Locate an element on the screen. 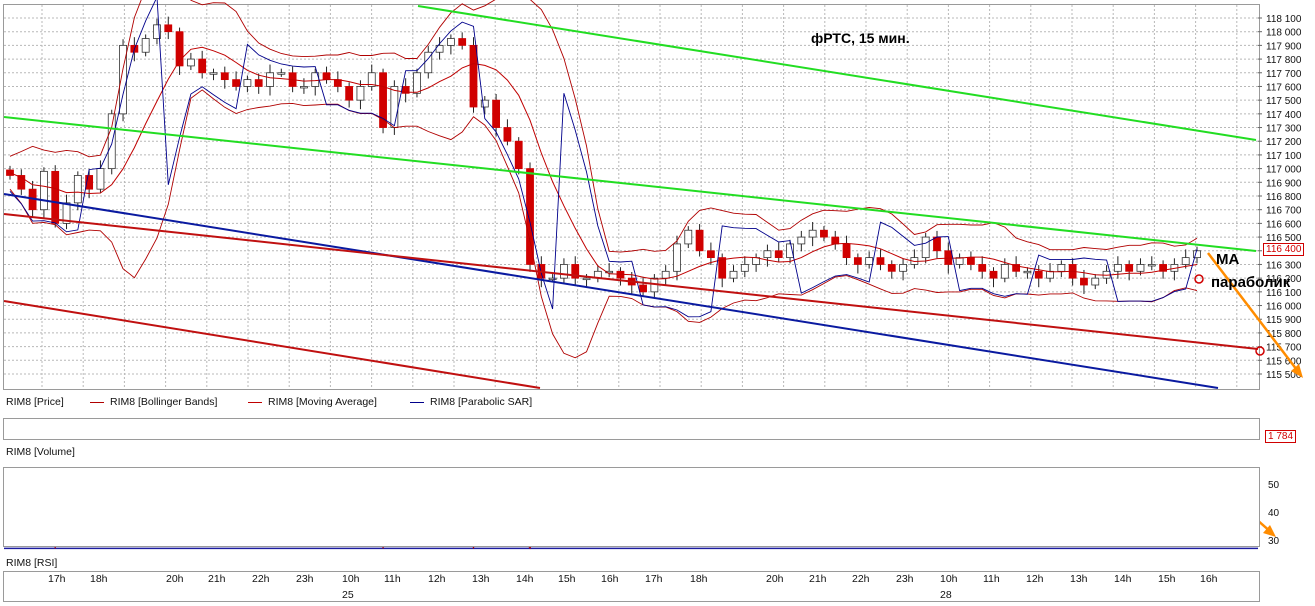 Image resolution: width=1315 pixels, height=606 pixels. time-tick-label: 21h is located at coordinates (818, 579).